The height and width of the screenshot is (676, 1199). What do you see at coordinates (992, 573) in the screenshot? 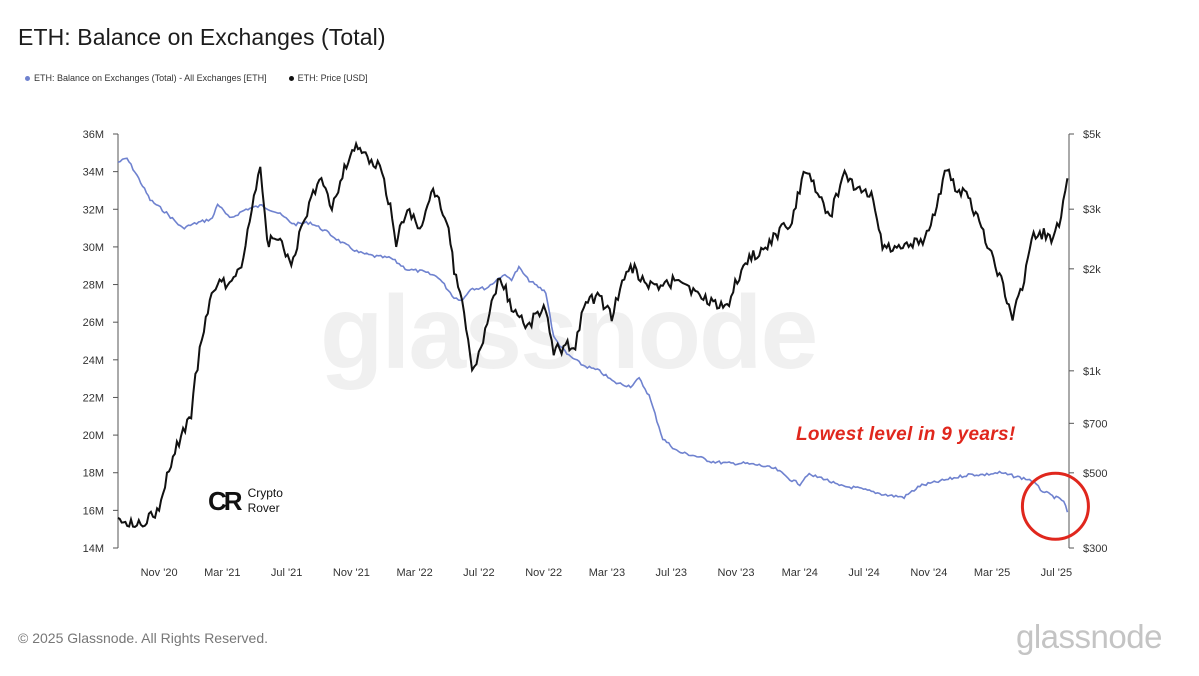
I see `x-tick-label: Mar '25` at bounding box center [992, 573].